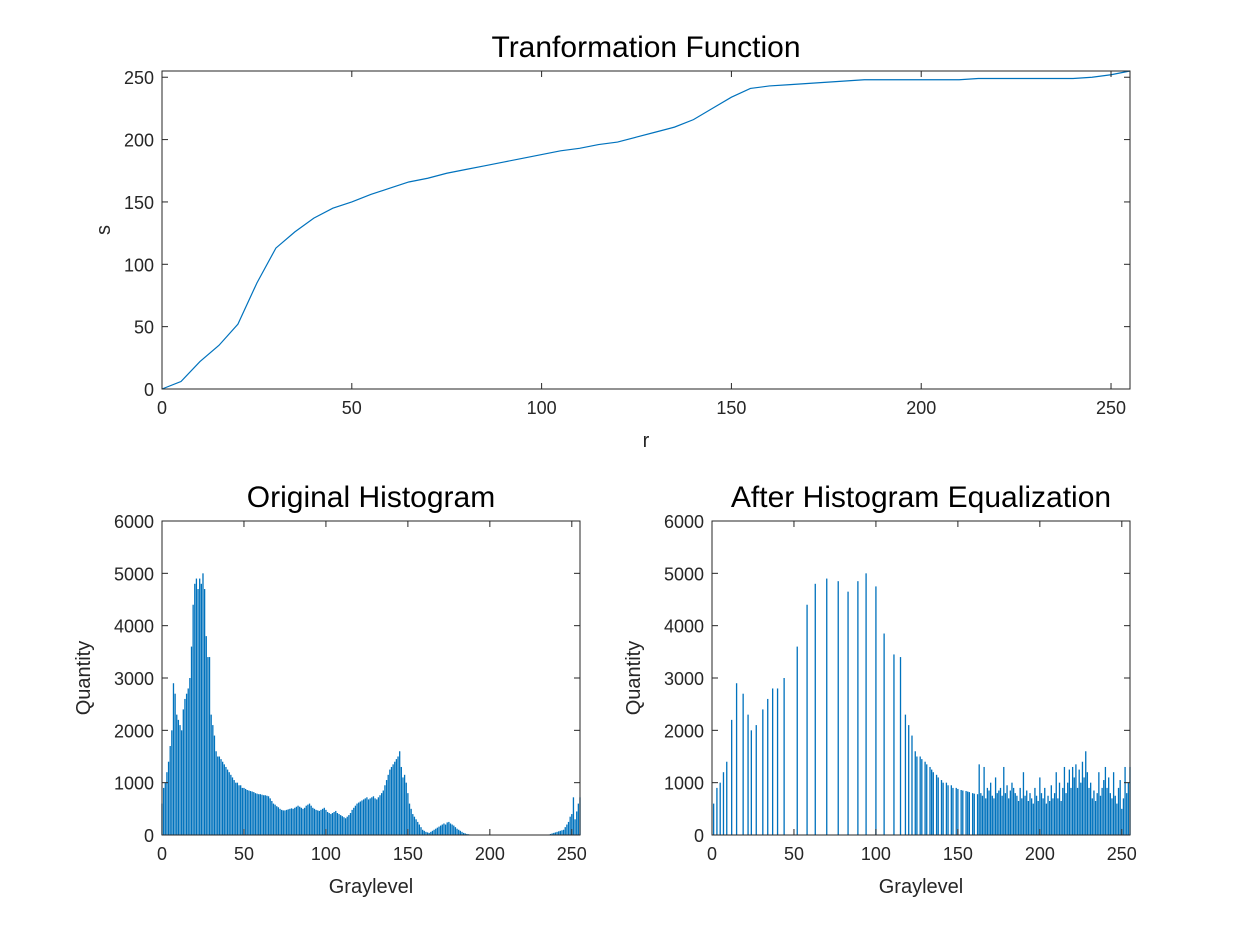 This screenshot has height=938, width=1250. What do you see at coordinates (139, 265) in the screenshot?
I see `y-tick-label: 100` at bounding box center [139, 265].